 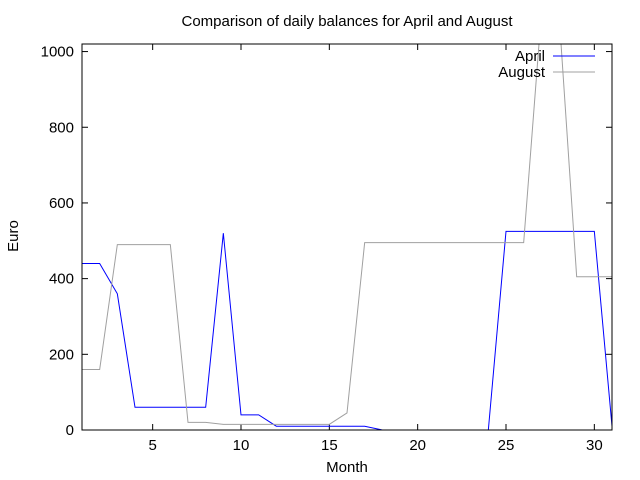 What do you see at coordinates (70, 430) in the screenshot?
I see `y-tick-label: 0` at bounding box center [70, 430].